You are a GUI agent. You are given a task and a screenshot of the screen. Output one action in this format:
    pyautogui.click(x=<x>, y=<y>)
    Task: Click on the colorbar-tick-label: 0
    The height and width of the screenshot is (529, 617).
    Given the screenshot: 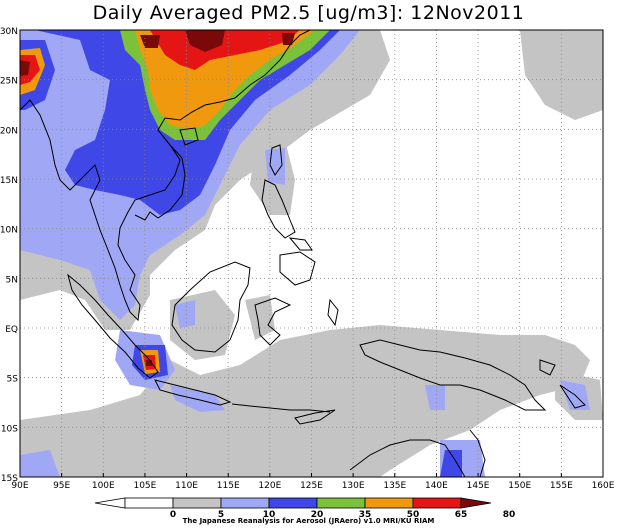 What is the action you would take?
    pyautogui.click(x=173, y=515)
    